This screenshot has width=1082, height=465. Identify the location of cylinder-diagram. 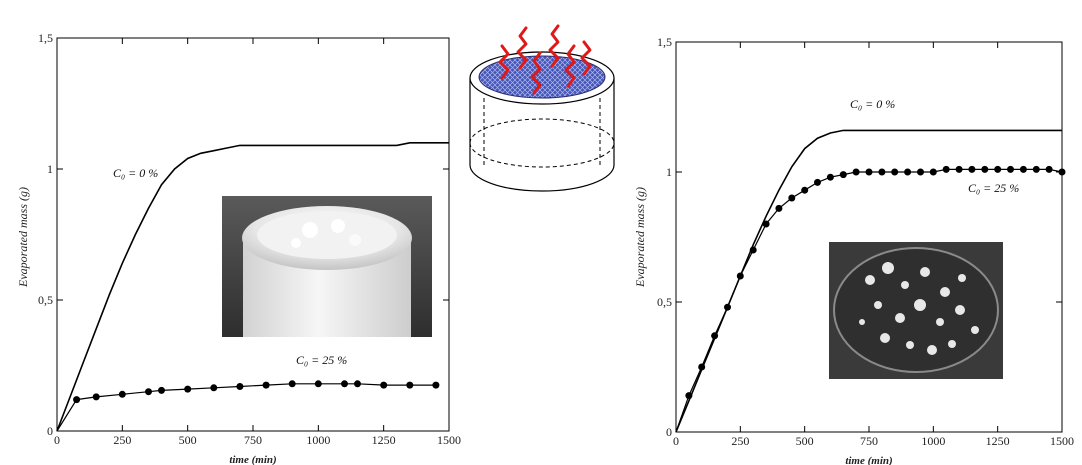
(542, 108).